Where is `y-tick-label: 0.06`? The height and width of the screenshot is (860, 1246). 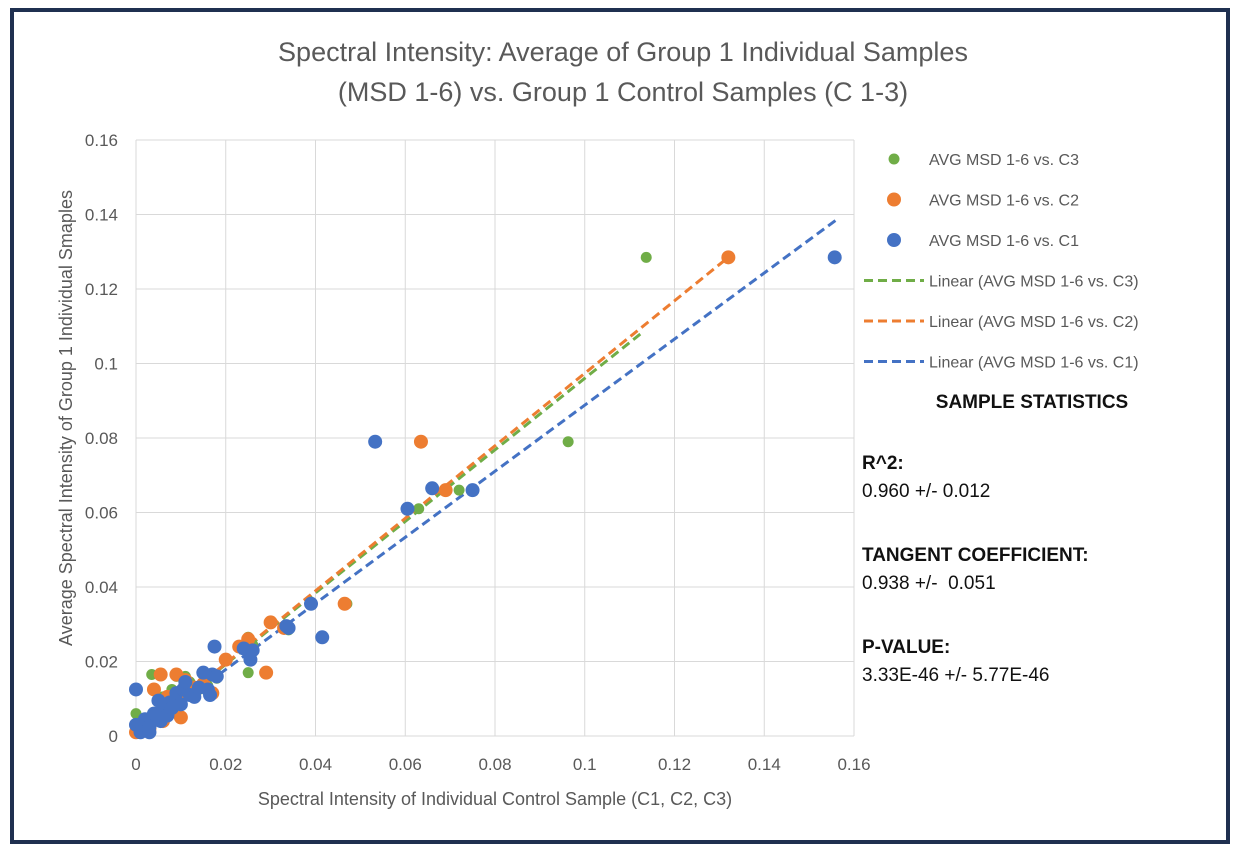
y-tick-label: 0.06 is located at coordinates (101, 513).